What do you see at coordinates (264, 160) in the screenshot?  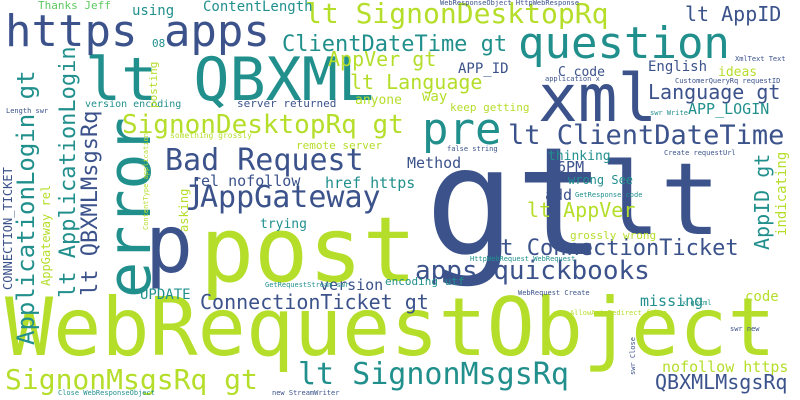 I see `word-bad-request: Bad Request` at bounding box center [264, 160].